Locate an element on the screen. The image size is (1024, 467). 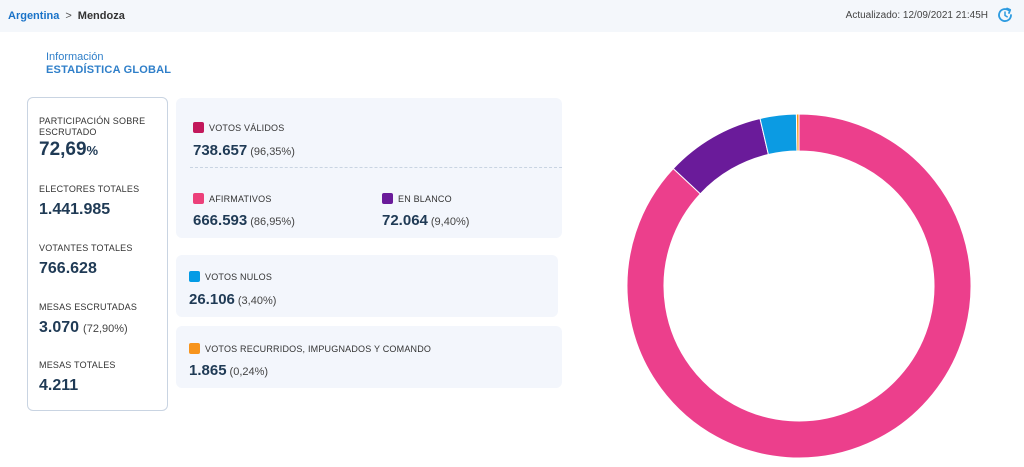
votos-nulos-label: VOTOS NULOS is located at coordinates (230, 276).